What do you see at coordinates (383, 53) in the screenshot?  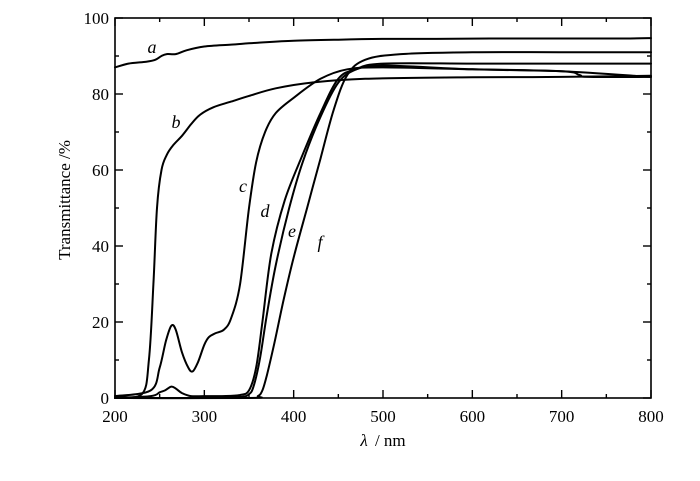 I see `series-line-a` at bounding box center [383, 53].